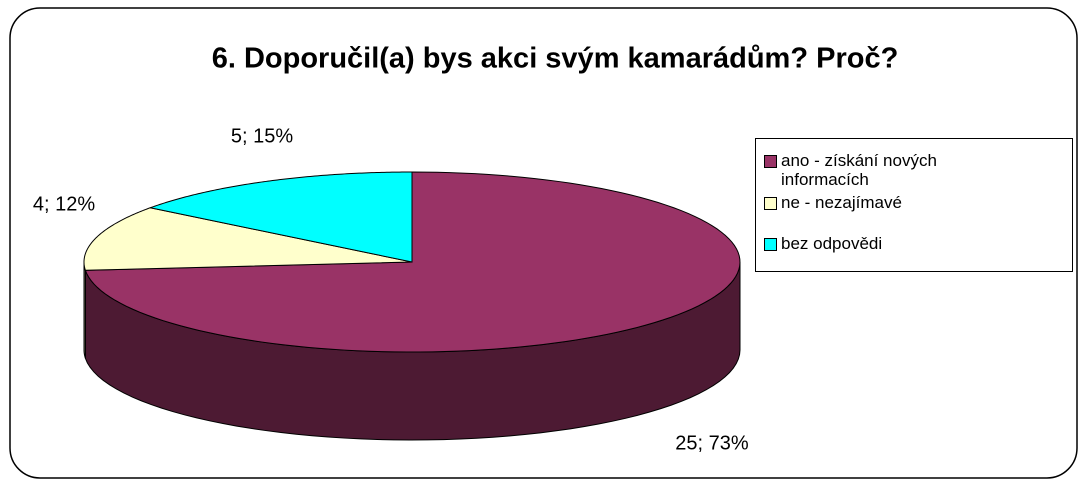 This screenshot has height=486, width=1087. Describe the element at coordinates (841, 202) in the screenshot. I see `legend-label: ne - nezajímavé` at that location.